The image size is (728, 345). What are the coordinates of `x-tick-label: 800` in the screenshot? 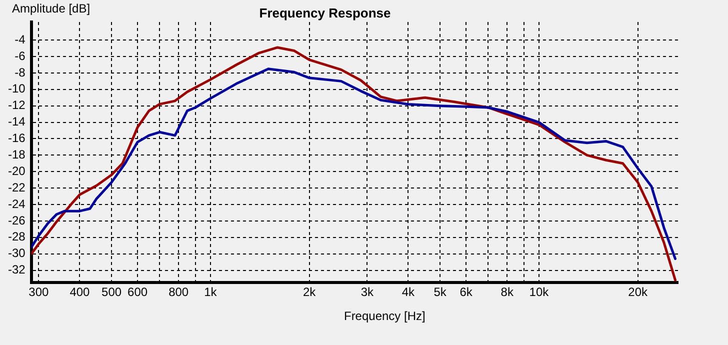 It's located at (178, 292).